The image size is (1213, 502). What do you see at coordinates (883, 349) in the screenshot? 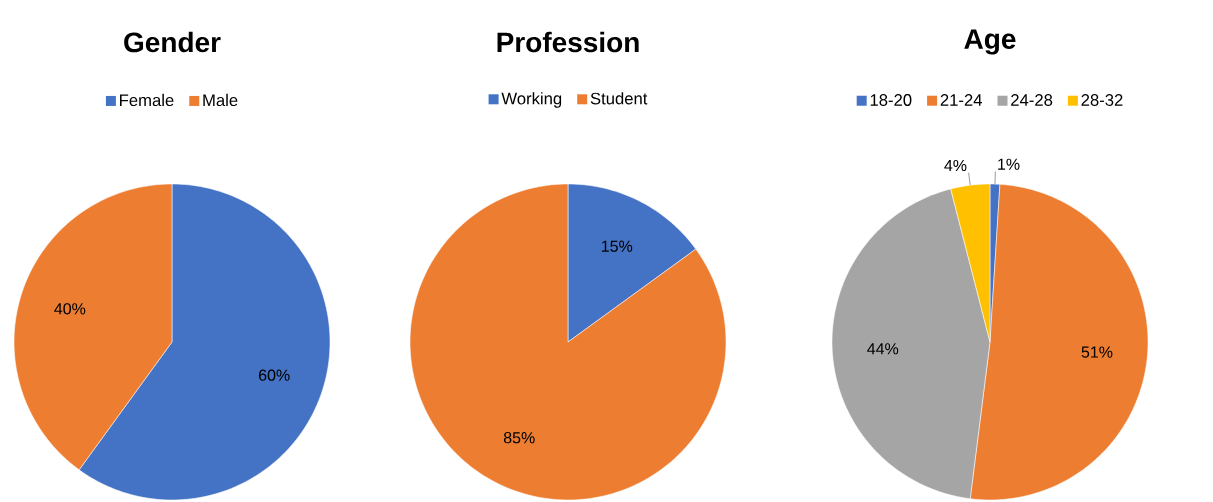
I see `data-label: 44%` at bounding box center [883, 349].